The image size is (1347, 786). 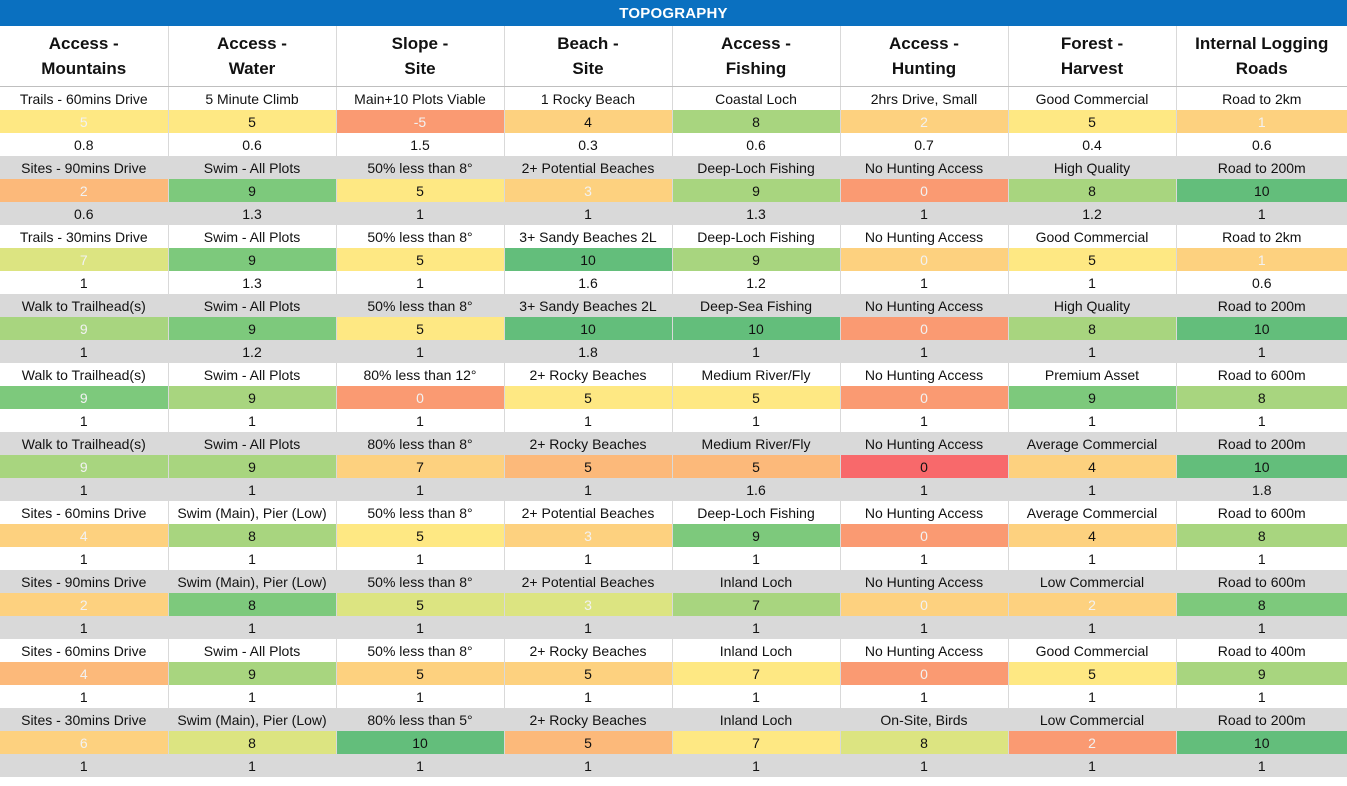 I want to click on description-cell: Sites - 60mins Drive, so click(x=84, y=512).